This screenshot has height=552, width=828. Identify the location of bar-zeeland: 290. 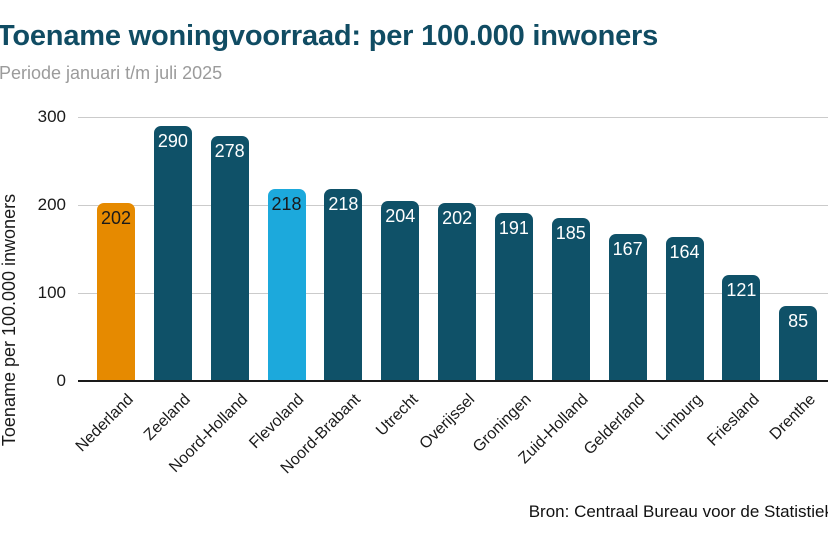
(172, 253).